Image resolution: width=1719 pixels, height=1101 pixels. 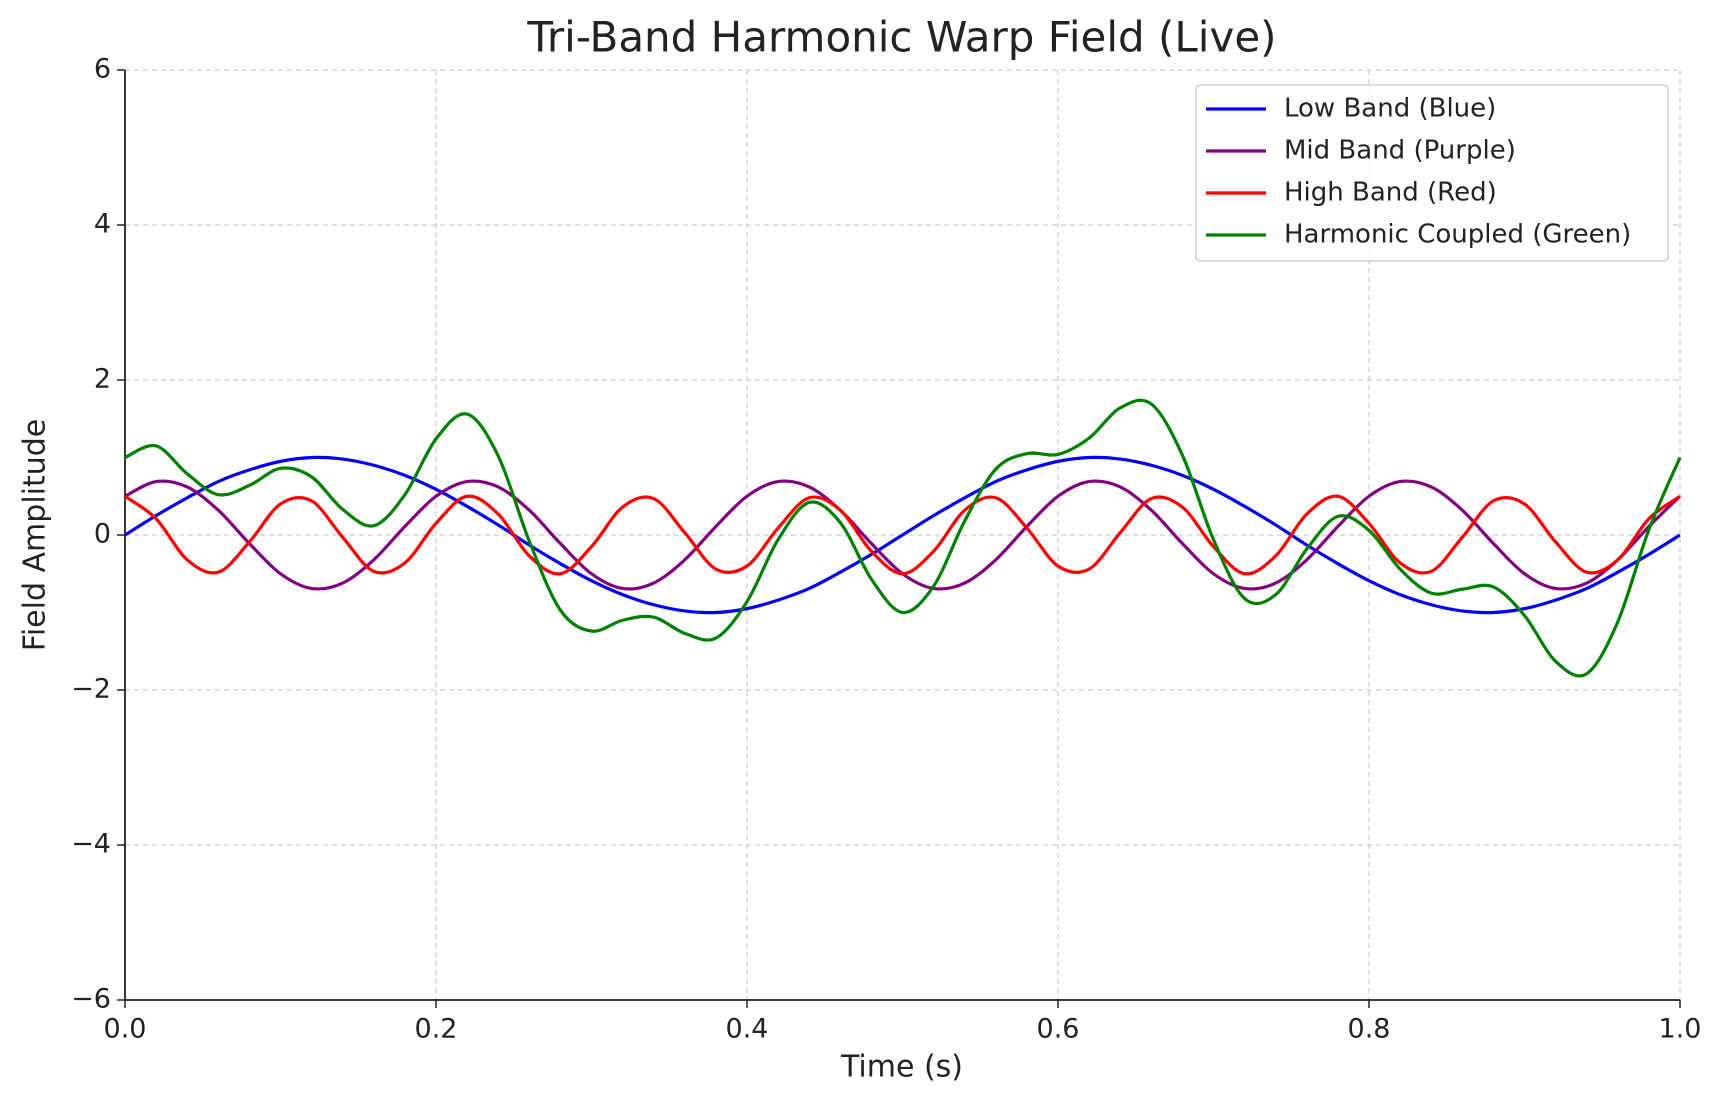 I want to click on y-tick-label: −2, so click(x=91, y=689).